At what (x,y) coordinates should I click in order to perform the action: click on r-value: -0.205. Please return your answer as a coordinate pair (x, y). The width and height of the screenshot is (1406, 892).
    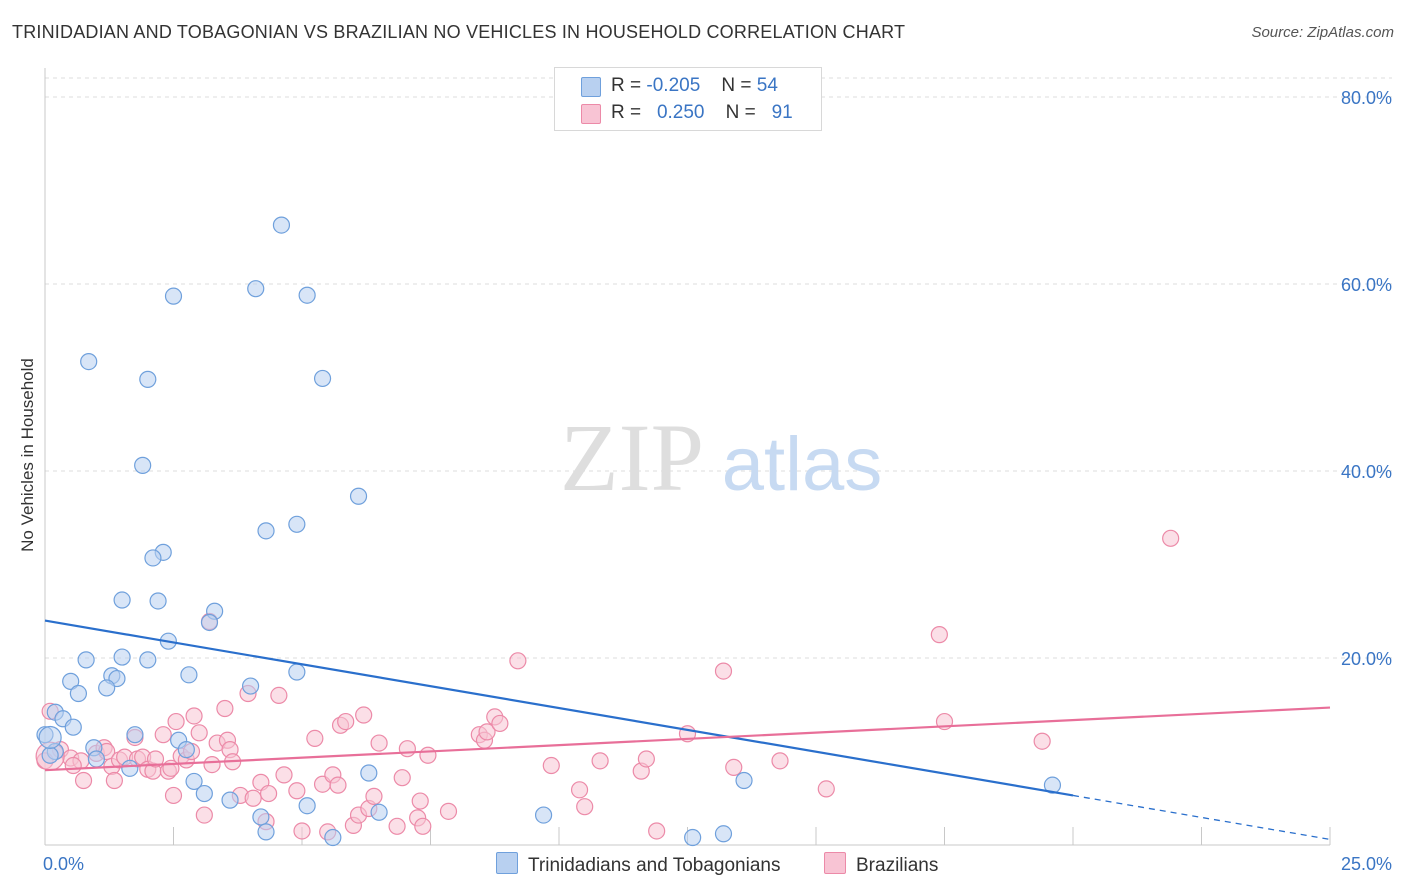
    Looking at the image, I should click on (673, 85).